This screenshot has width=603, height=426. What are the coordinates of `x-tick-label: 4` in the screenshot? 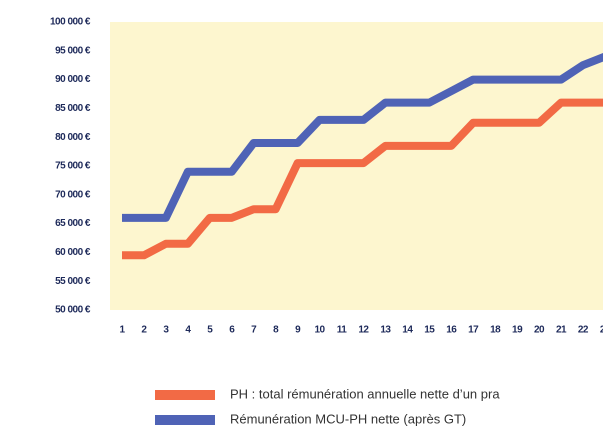 It's located at (188, 330).